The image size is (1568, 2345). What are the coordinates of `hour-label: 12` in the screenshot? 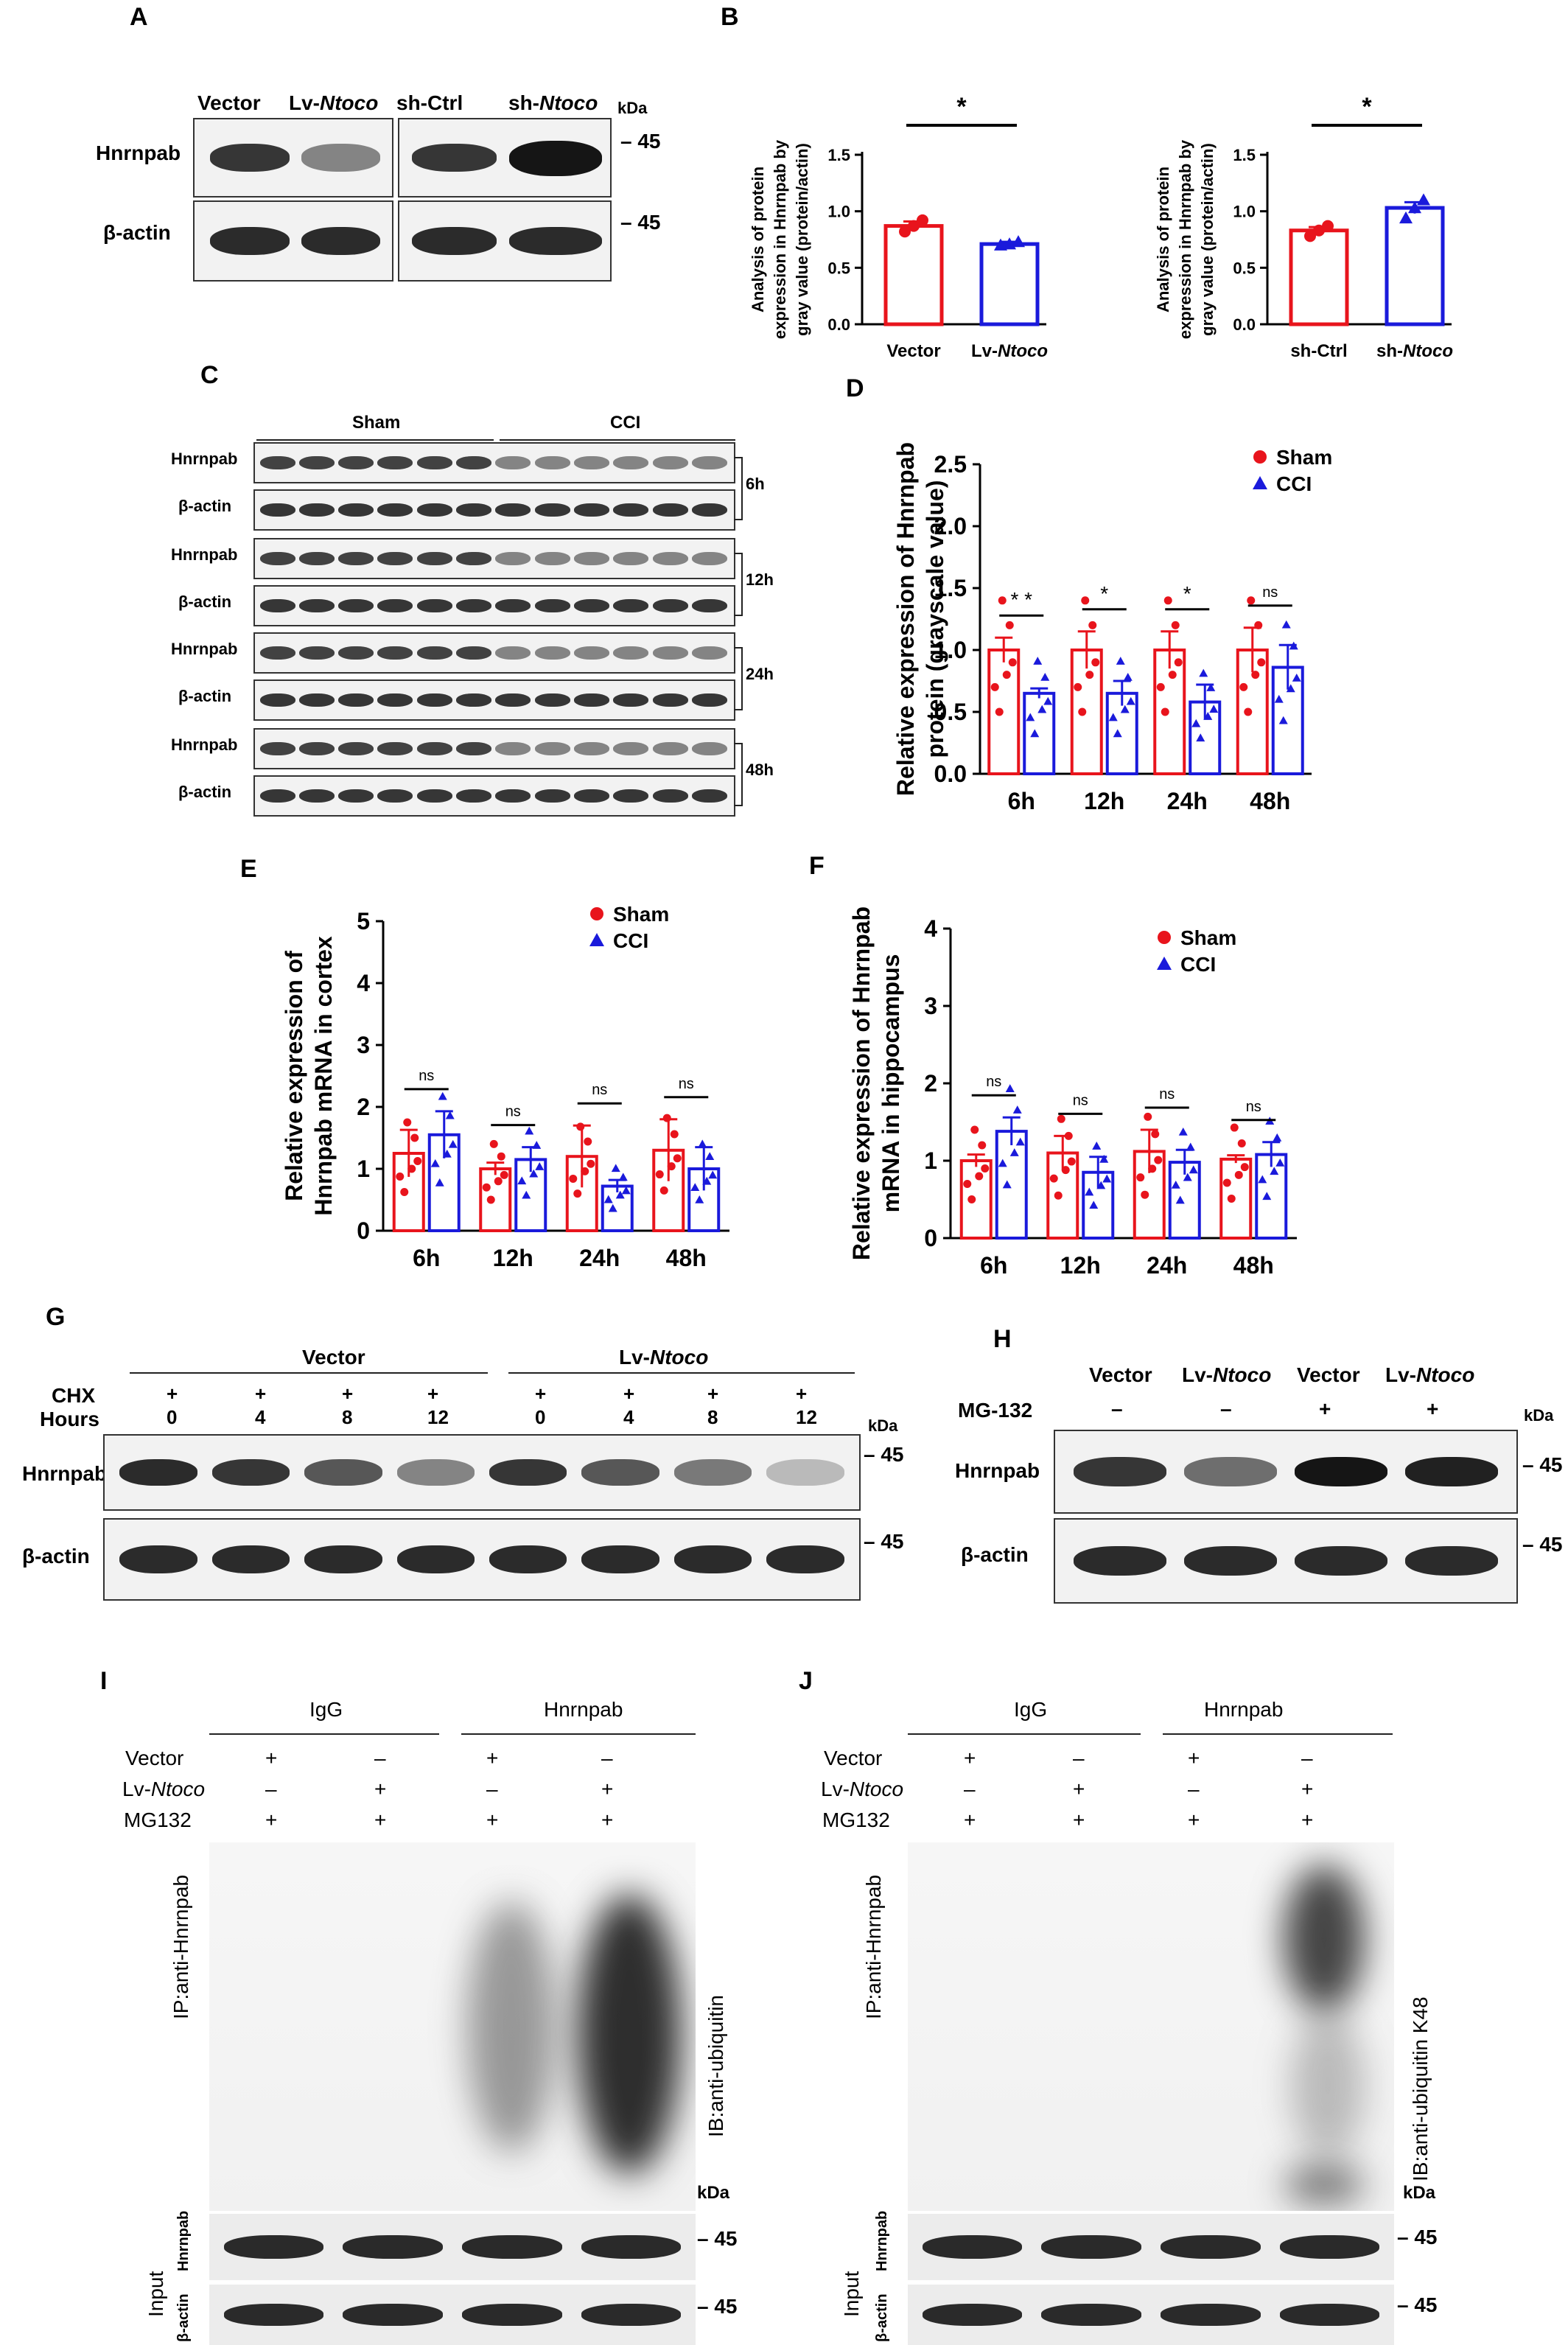 It's located at (807, 1417).